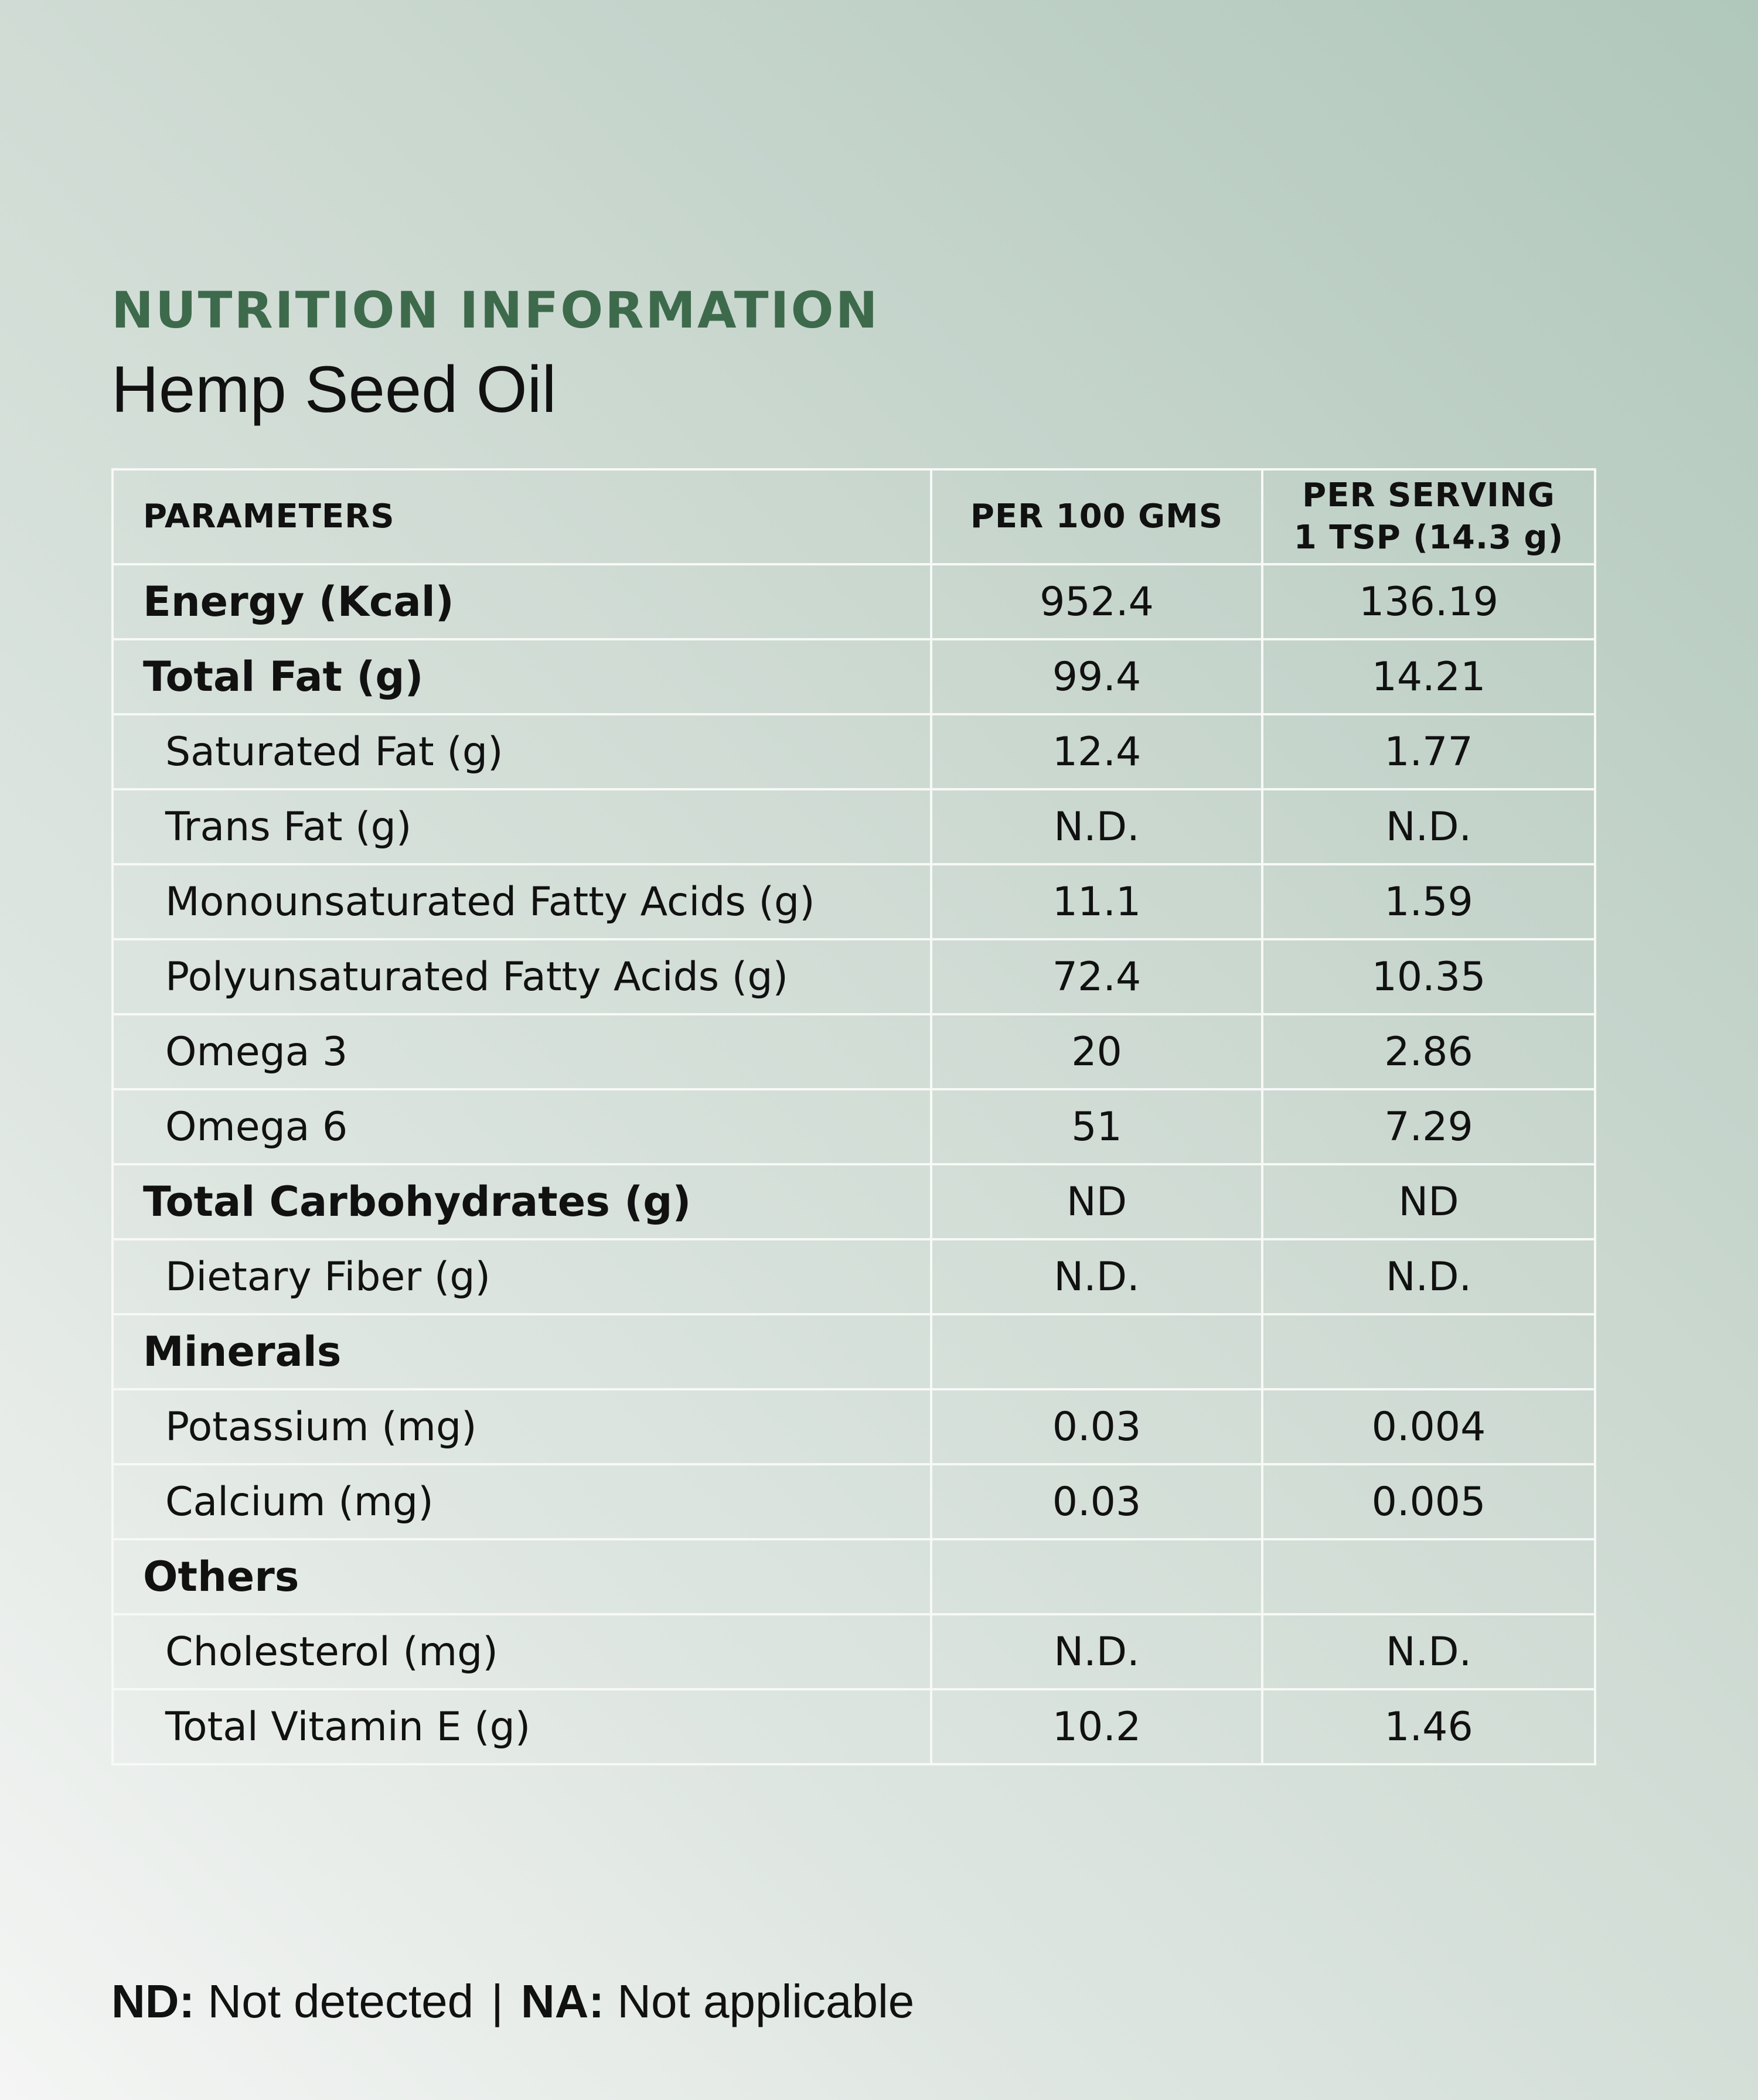  Describe the element at coordinates (1096, 677) in the screenshot. I see `per-100-value: 99.4` at that location.